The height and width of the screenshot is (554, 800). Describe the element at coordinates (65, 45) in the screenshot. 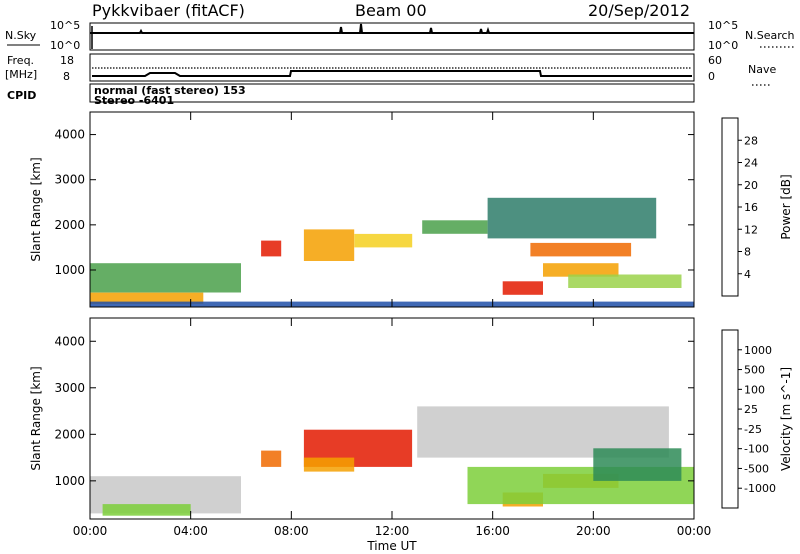

I see `nsky-tick-bottom: 10^0` at that location.